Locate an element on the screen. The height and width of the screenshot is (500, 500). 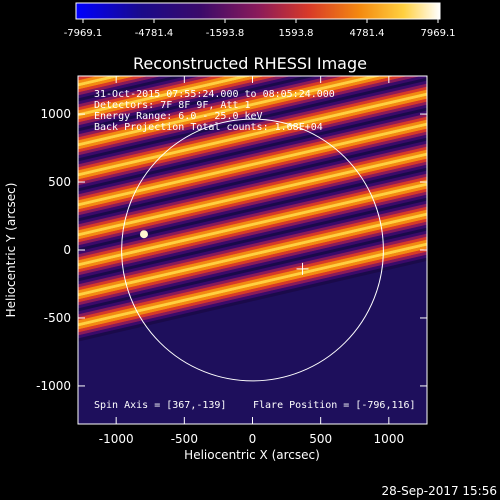
colorbar-tick-label: -4781.4 is located at coordinates (154, 33).